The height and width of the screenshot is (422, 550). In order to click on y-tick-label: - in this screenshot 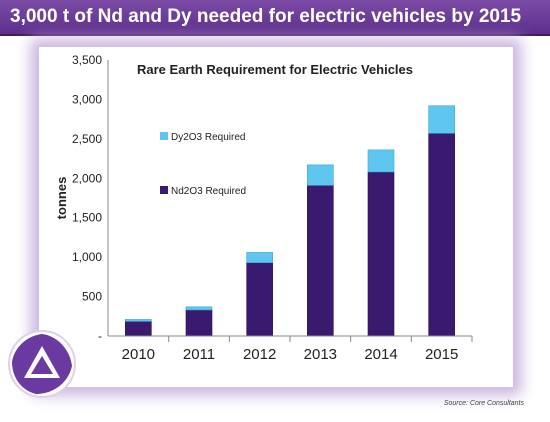, I will do `click(100, 336)`.